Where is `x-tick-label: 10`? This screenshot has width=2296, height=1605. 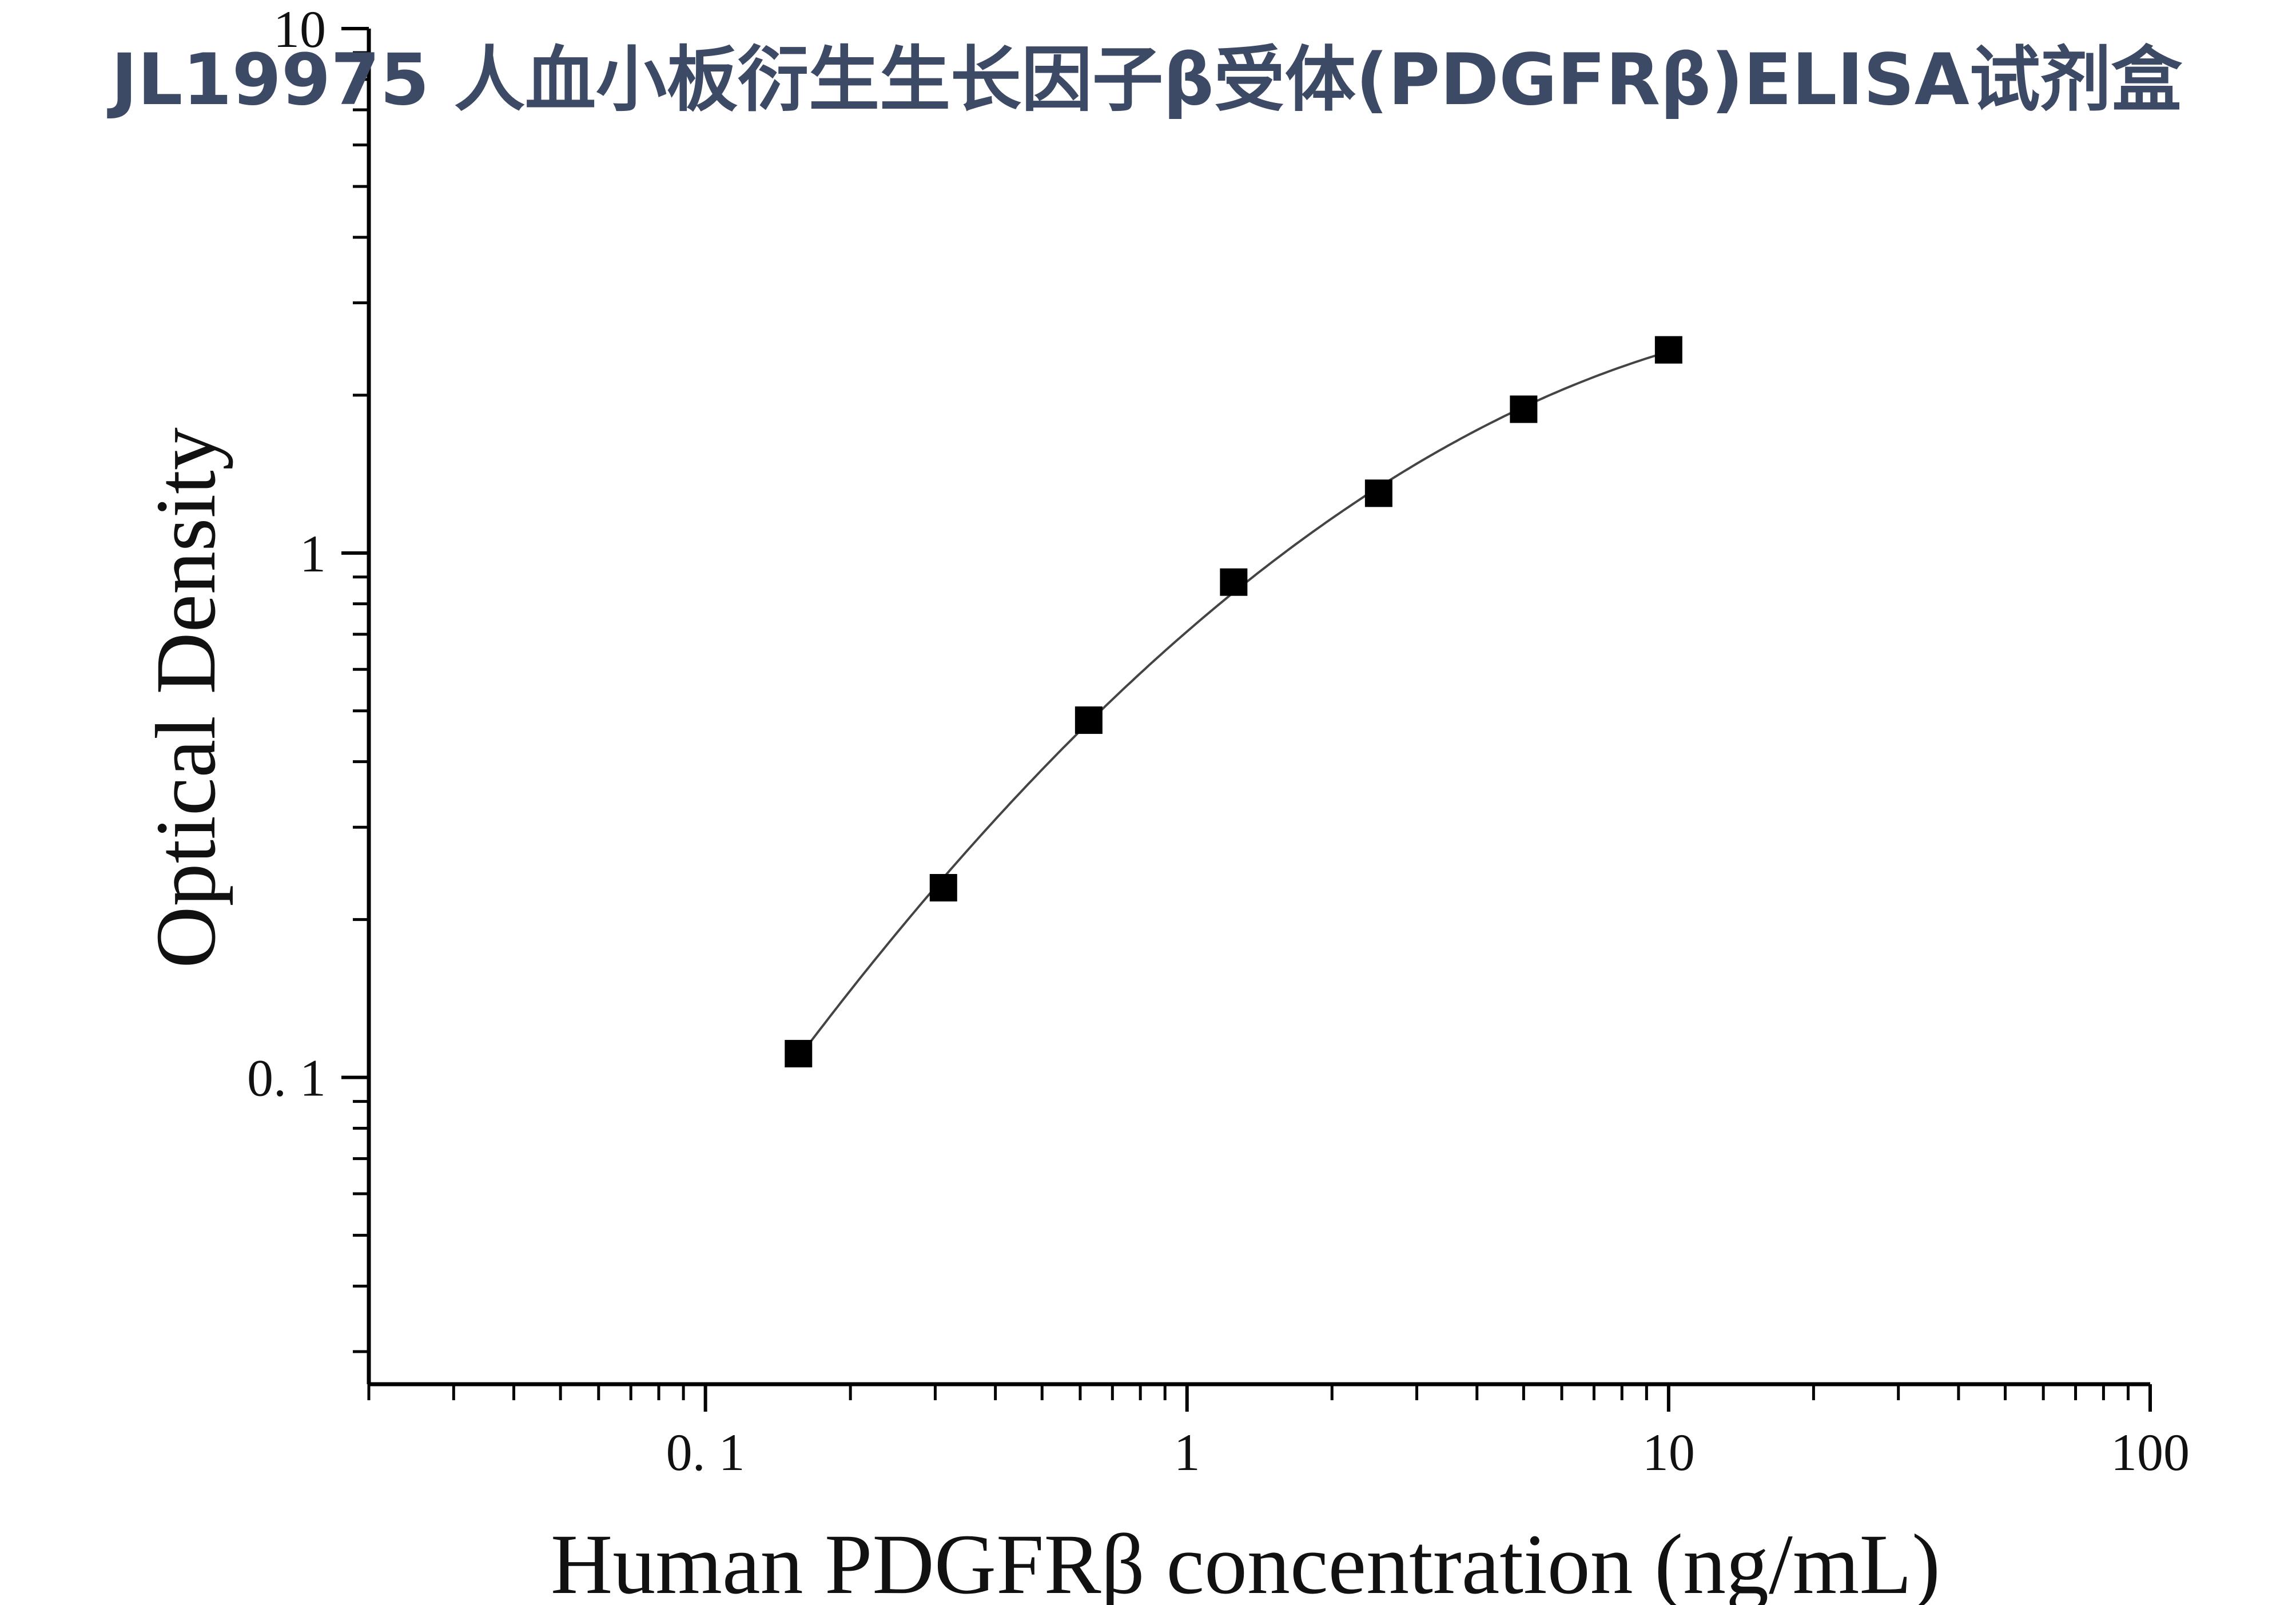
x-tick-label: 10 is located at coordinates (1668, 1452).